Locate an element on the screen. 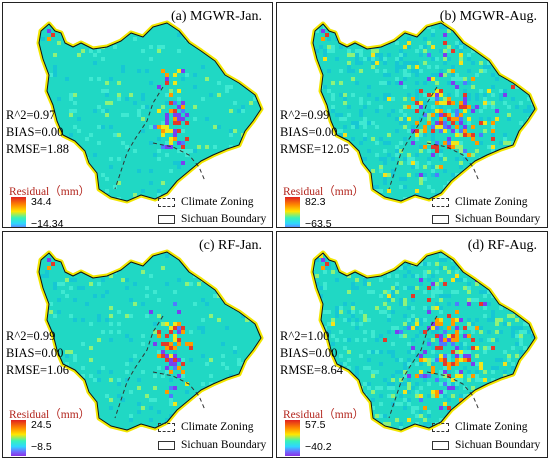  stats-block: R^2=1.00 BIAS=0.00 RMSE=8.64 is located at coordinates (311, 353).